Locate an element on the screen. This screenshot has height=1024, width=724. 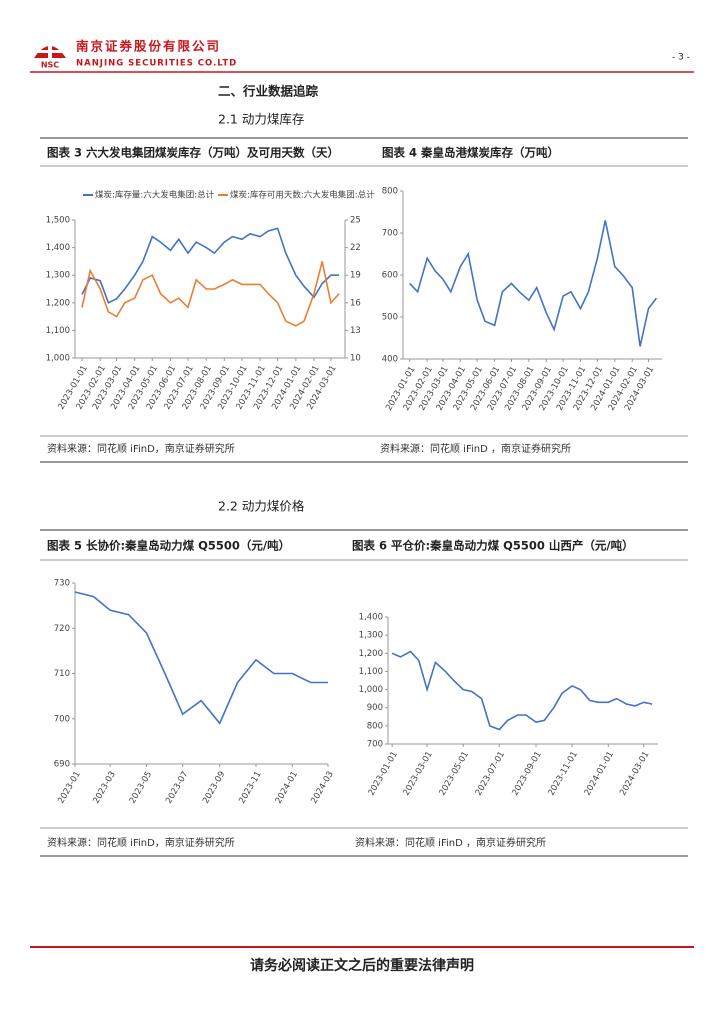
x-tick-label: 2024-01 is located at coordinates (287, 788).